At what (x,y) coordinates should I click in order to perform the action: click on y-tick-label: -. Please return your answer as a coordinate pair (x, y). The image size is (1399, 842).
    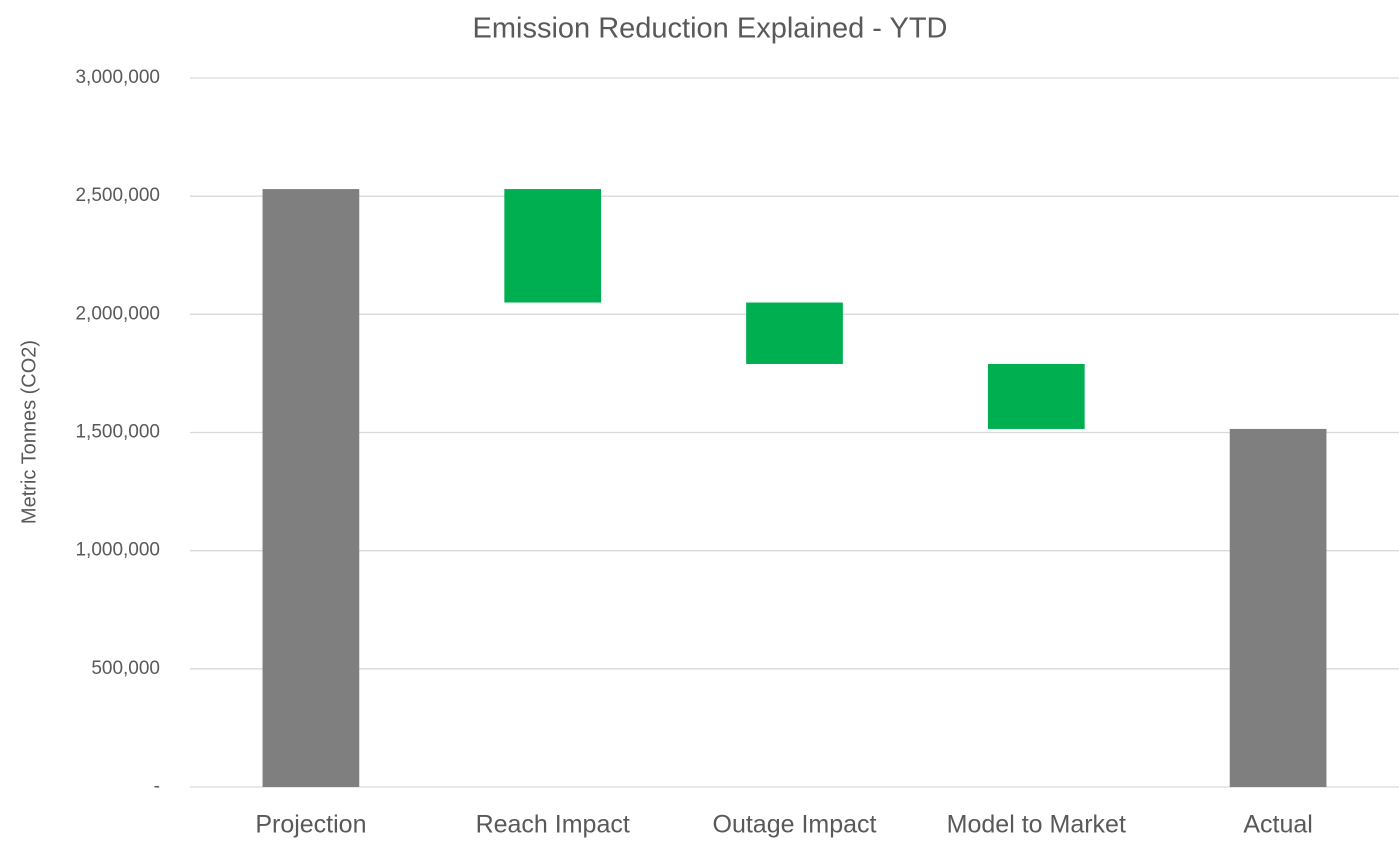
    Looking at the image, I should click on (157, 786).